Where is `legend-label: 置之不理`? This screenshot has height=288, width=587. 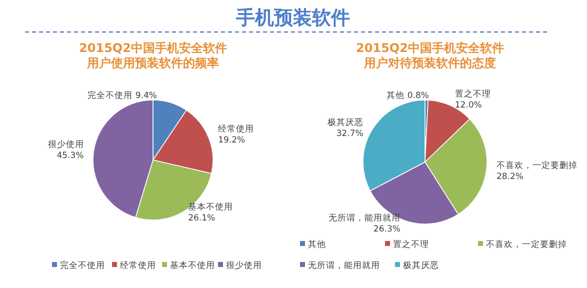
legend-label: 置之不理 is located at coordinates (411, 244).